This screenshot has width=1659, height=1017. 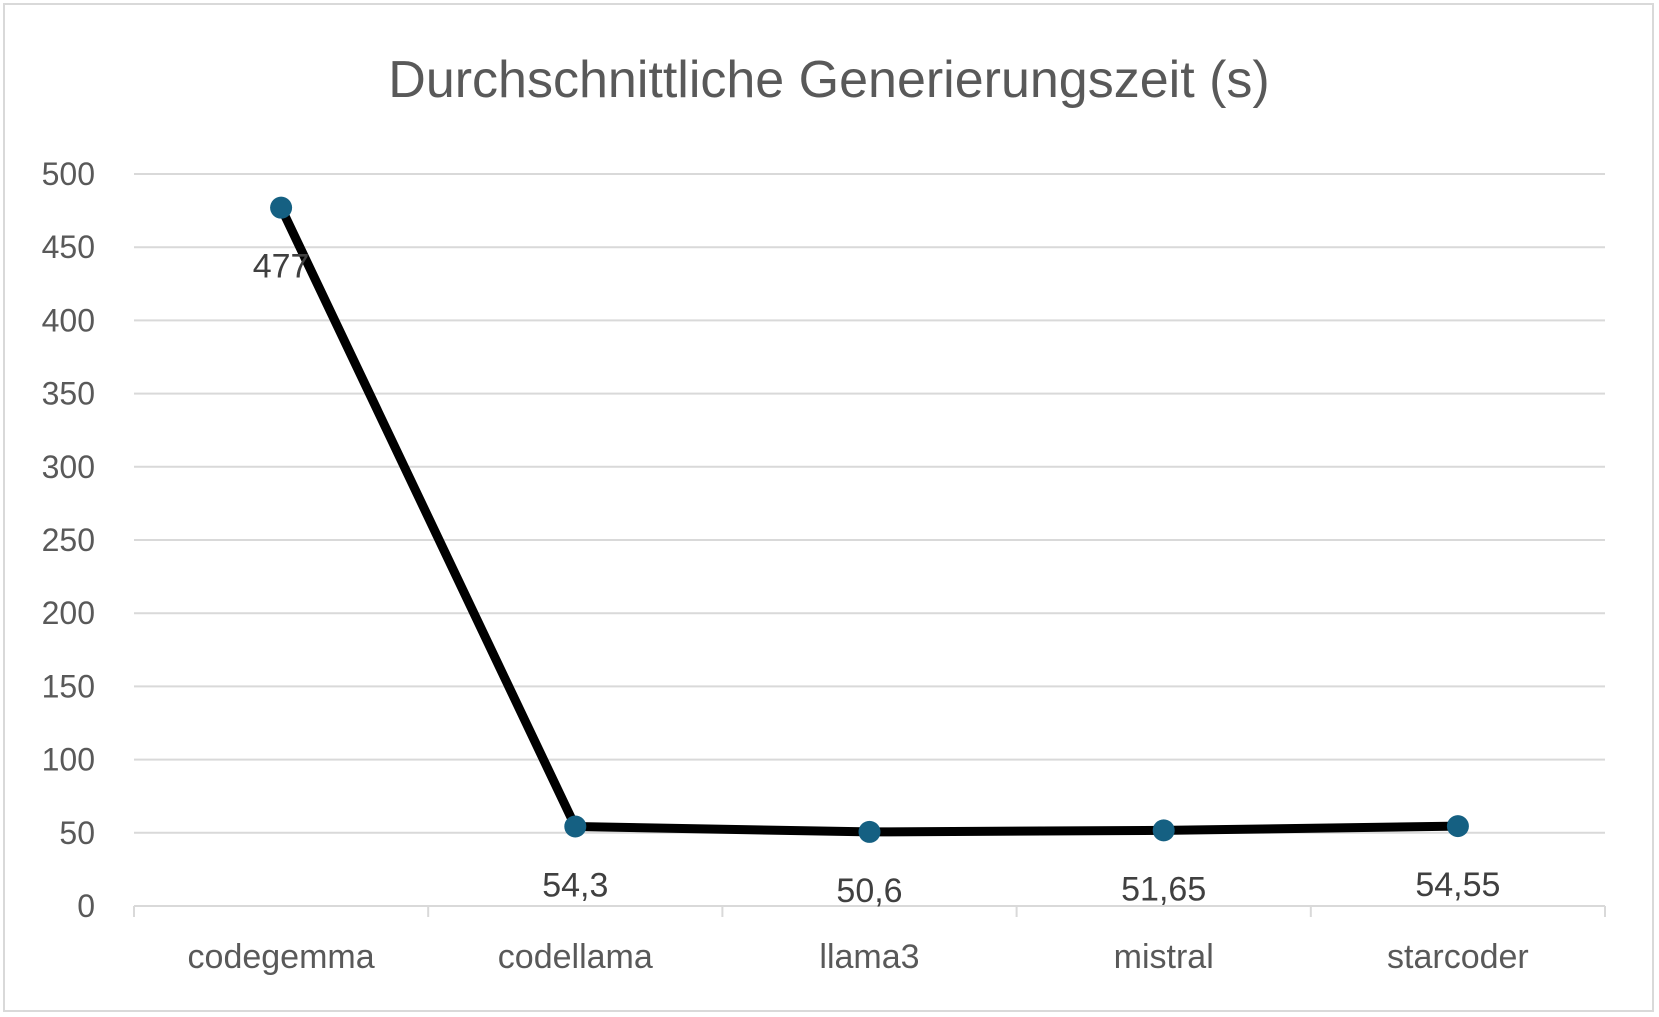 What do you see at coordinates (1457, 885) in the screenshot?
I see `data-label: 54,55` at bounding box center [1457, 885].